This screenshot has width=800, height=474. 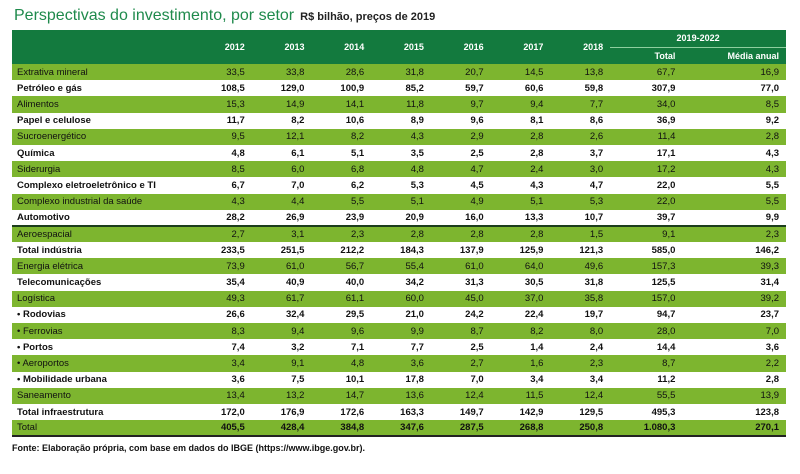 I want to click on value-cell: 13,6, so click(x=401, y=395).